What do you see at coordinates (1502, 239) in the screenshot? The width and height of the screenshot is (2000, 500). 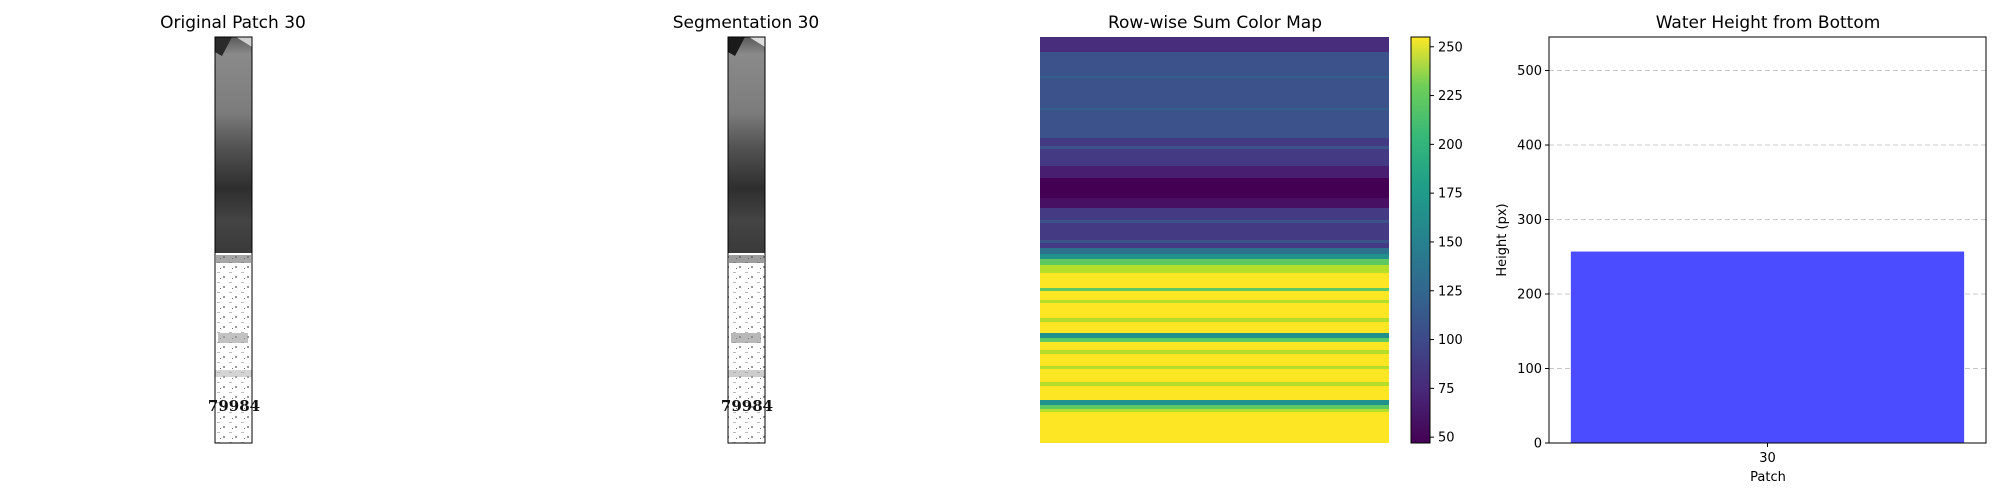 I see `bar-chart-ylabel: Height (px)` at bounding box center [1502, 239].